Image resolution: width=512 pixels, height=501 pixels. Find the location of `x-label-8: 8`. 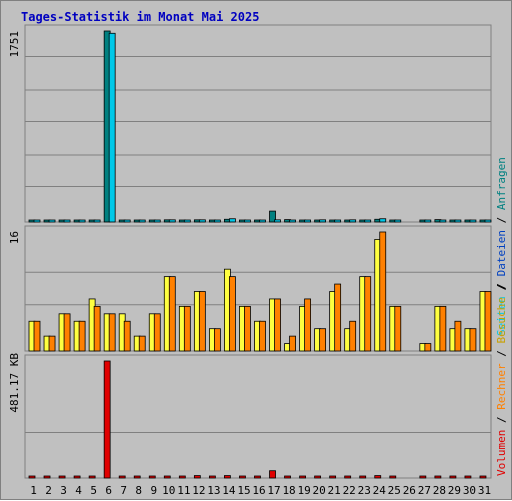

x-label-8: 8 is located at coordinates (138, 490).